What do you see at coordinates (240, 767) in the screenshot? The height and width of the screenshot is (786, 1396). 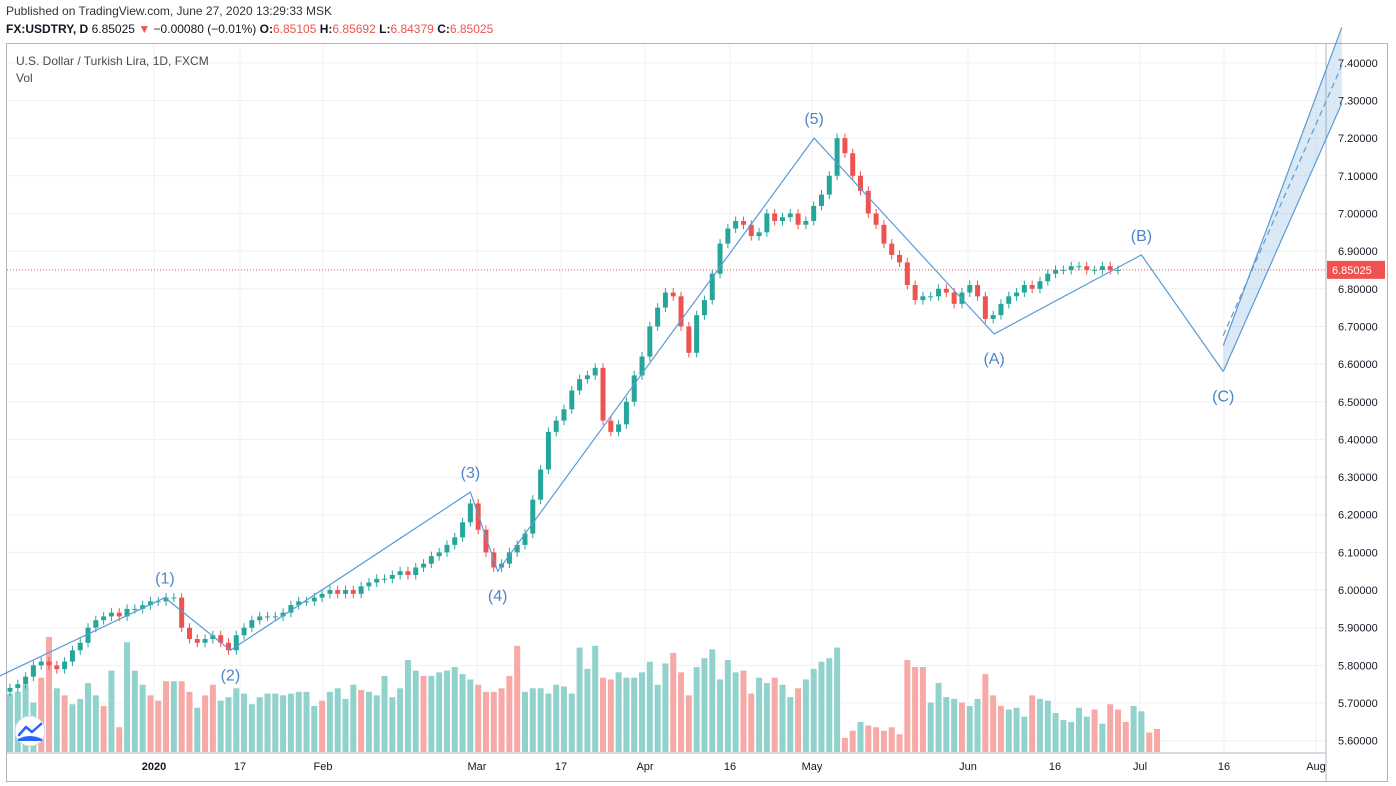 I see `x-tick-label: 17` at bounding box center [240, 767].